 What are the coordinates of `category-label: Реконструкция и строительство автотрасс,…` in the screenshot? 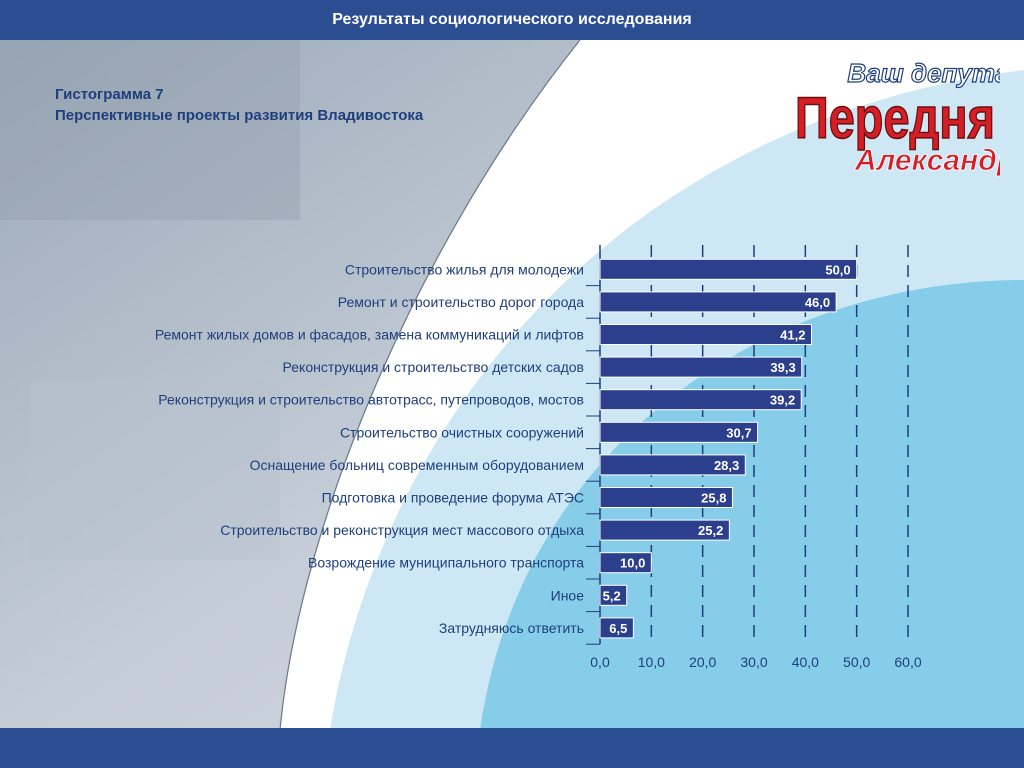 It's located at (371, 400).